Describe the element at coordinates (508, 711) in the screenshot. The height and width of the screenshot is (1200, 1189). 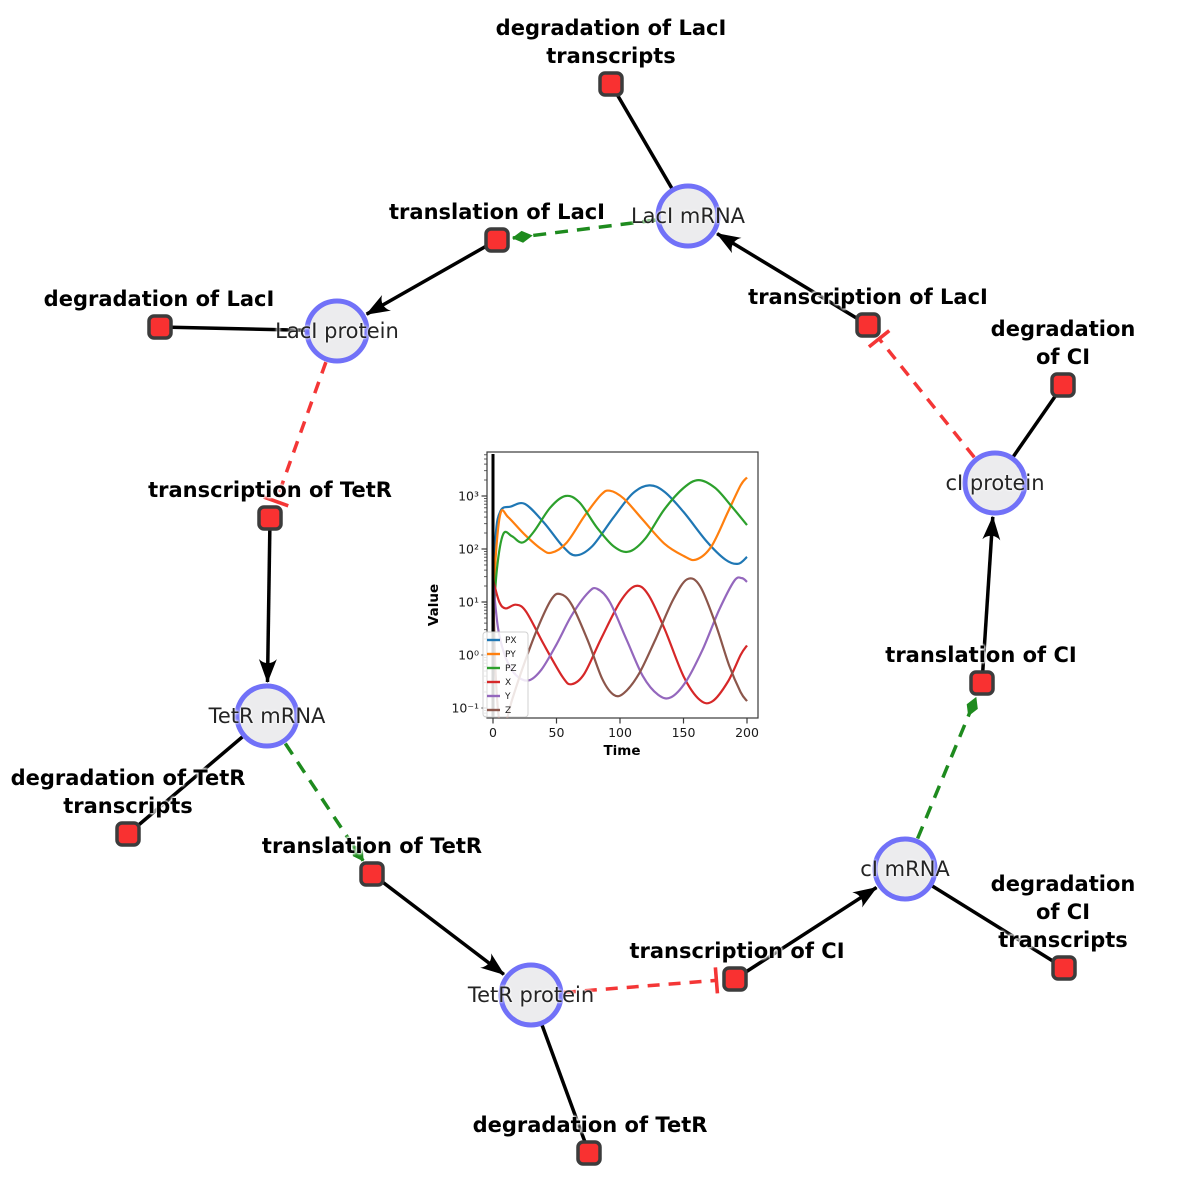
I see `legend-label-z: Z` at that location.